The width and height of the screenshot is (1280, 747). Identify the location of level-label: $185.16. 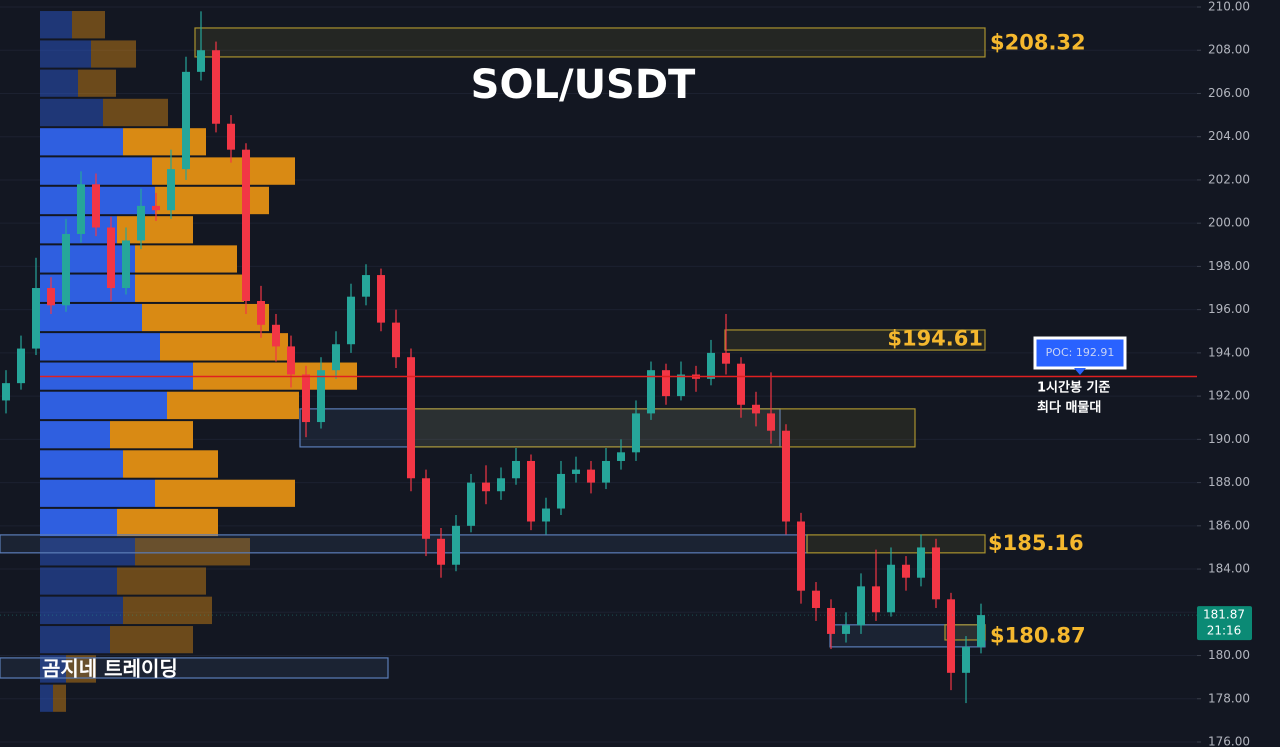
(1036, 543).